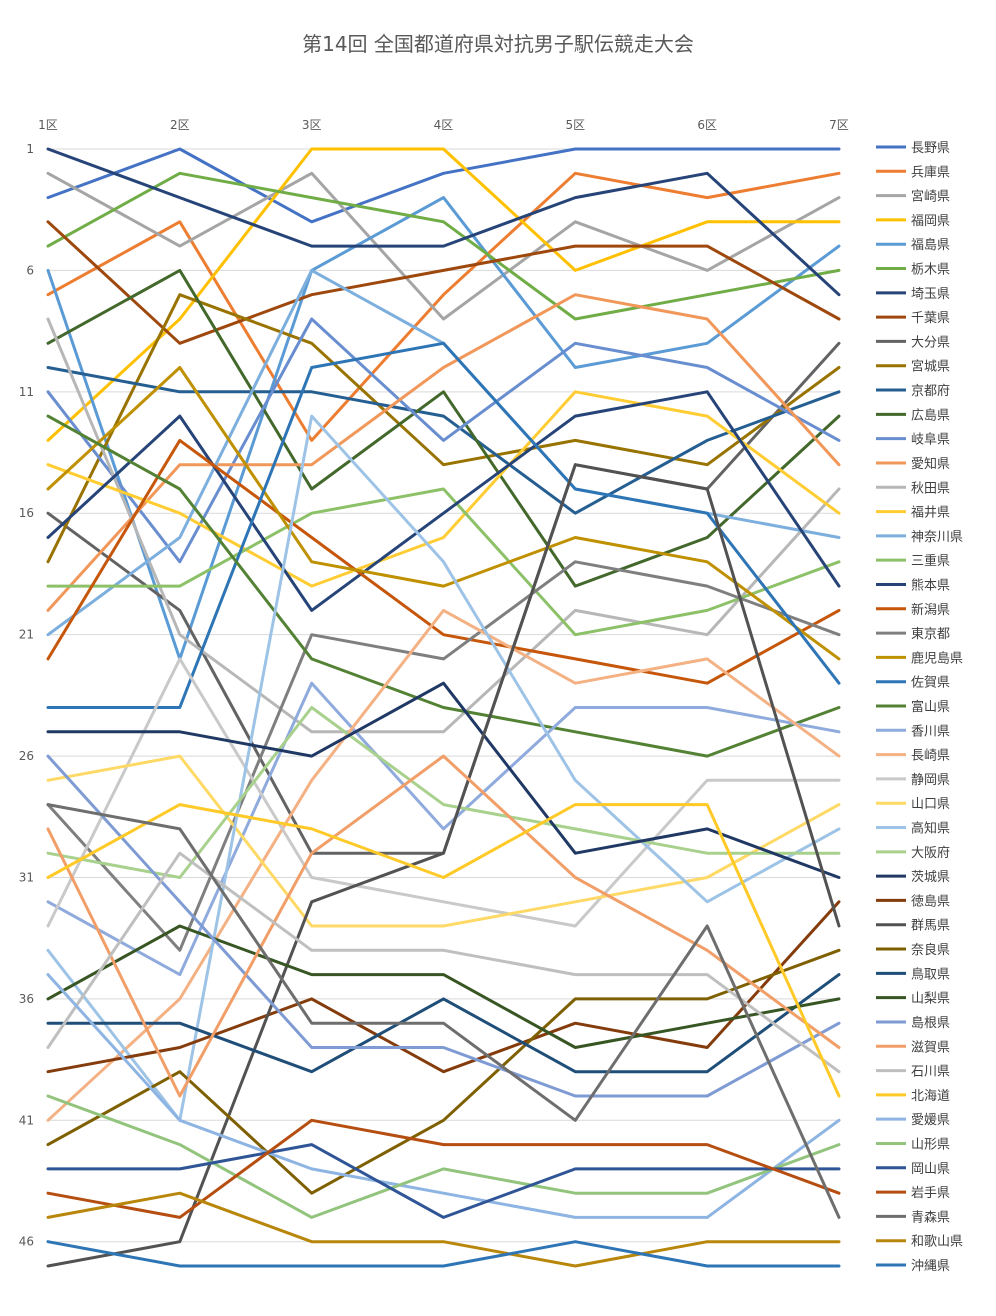 The height and width of the screenshot is (1316, 996). I want to click on legend-label: 福島県, so click(930, 245).